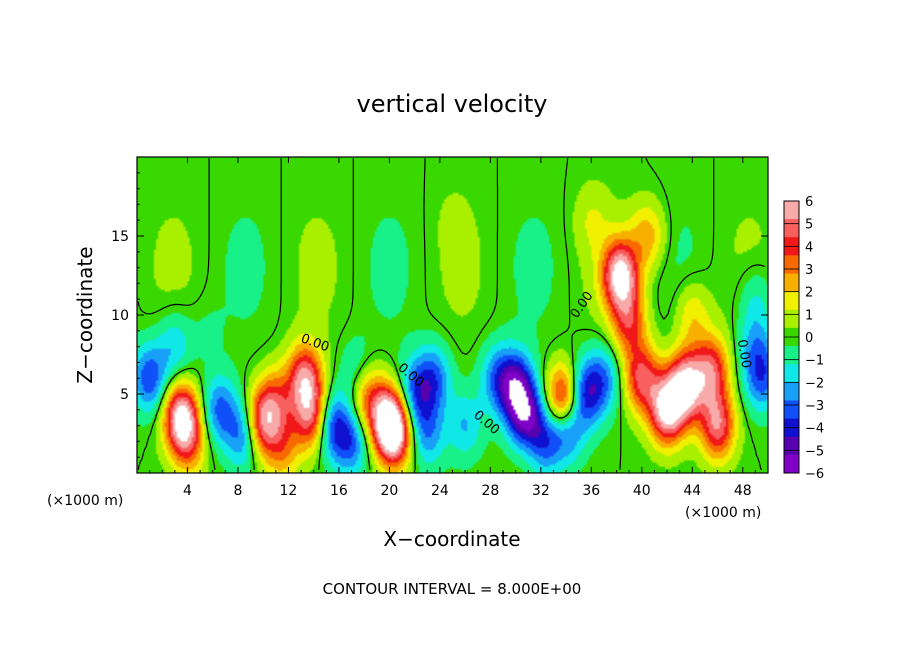 This screenshot has height=654, width=904. What do you see at coordinates (814, 429) in the screenshot?
I see `colorbar-tick-label: −4` at bounding box center [814, 429].